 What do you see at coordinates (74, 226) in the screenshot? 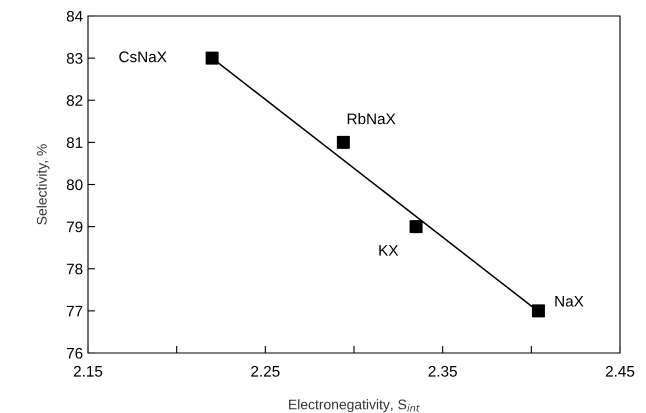
I see `y-tick-label: 79` at bounding box center [74, 226].